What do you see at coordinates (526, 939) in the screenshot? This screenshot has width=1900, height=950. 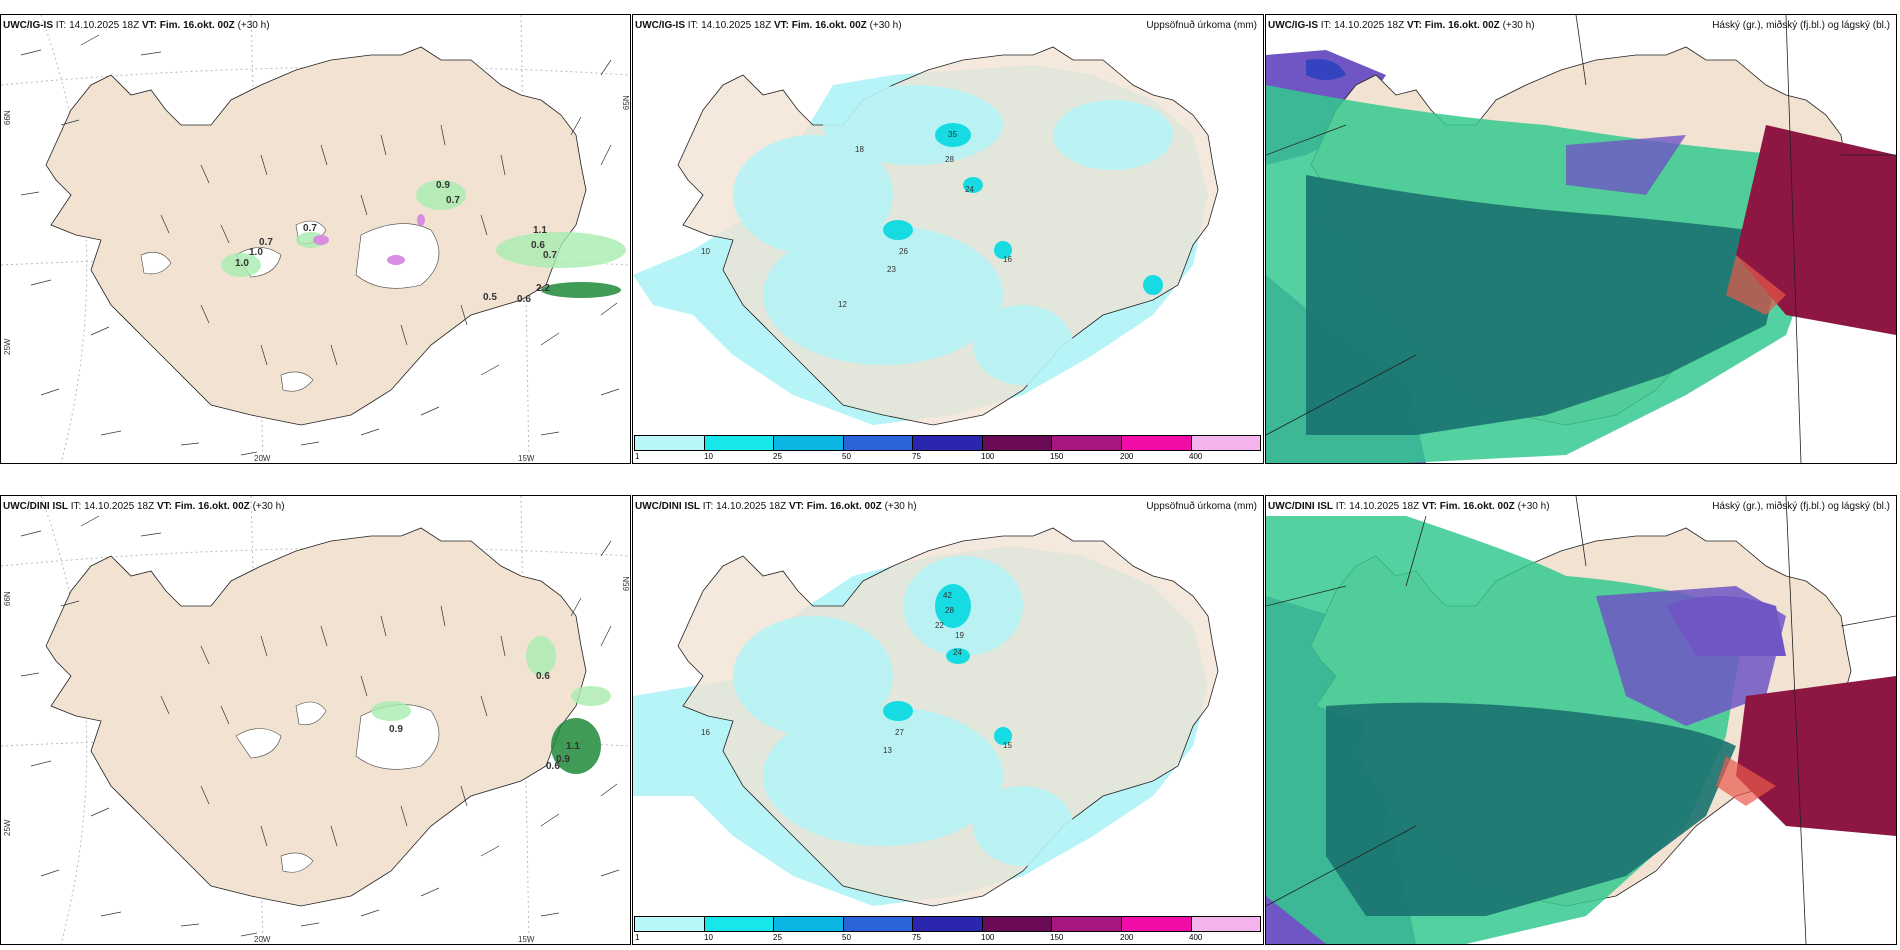 I see `lon-label-15w: 15W` at bounding box center [526, 939].